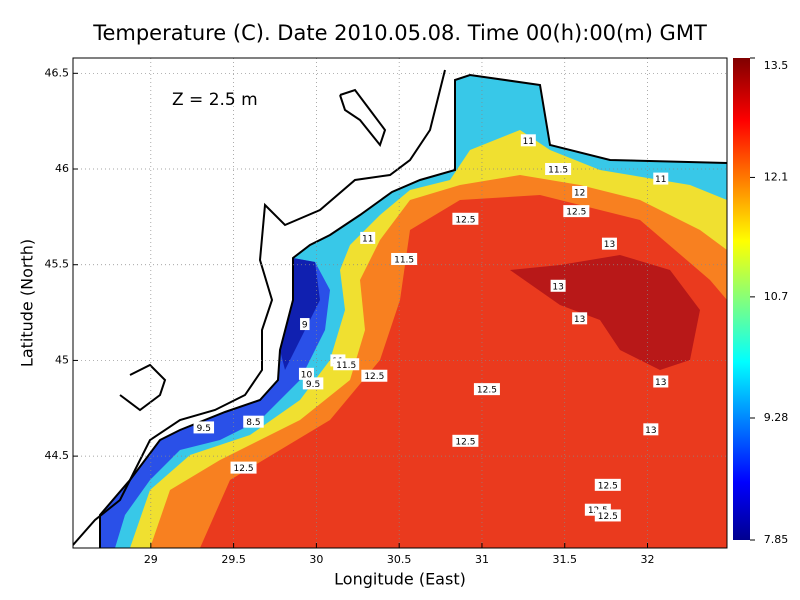 This screenshot has width=800, height=600. Describe the element at coordinates (215, 100) in the screenshot. I see `depth-annotation: Z = 2.5 m` at that location.